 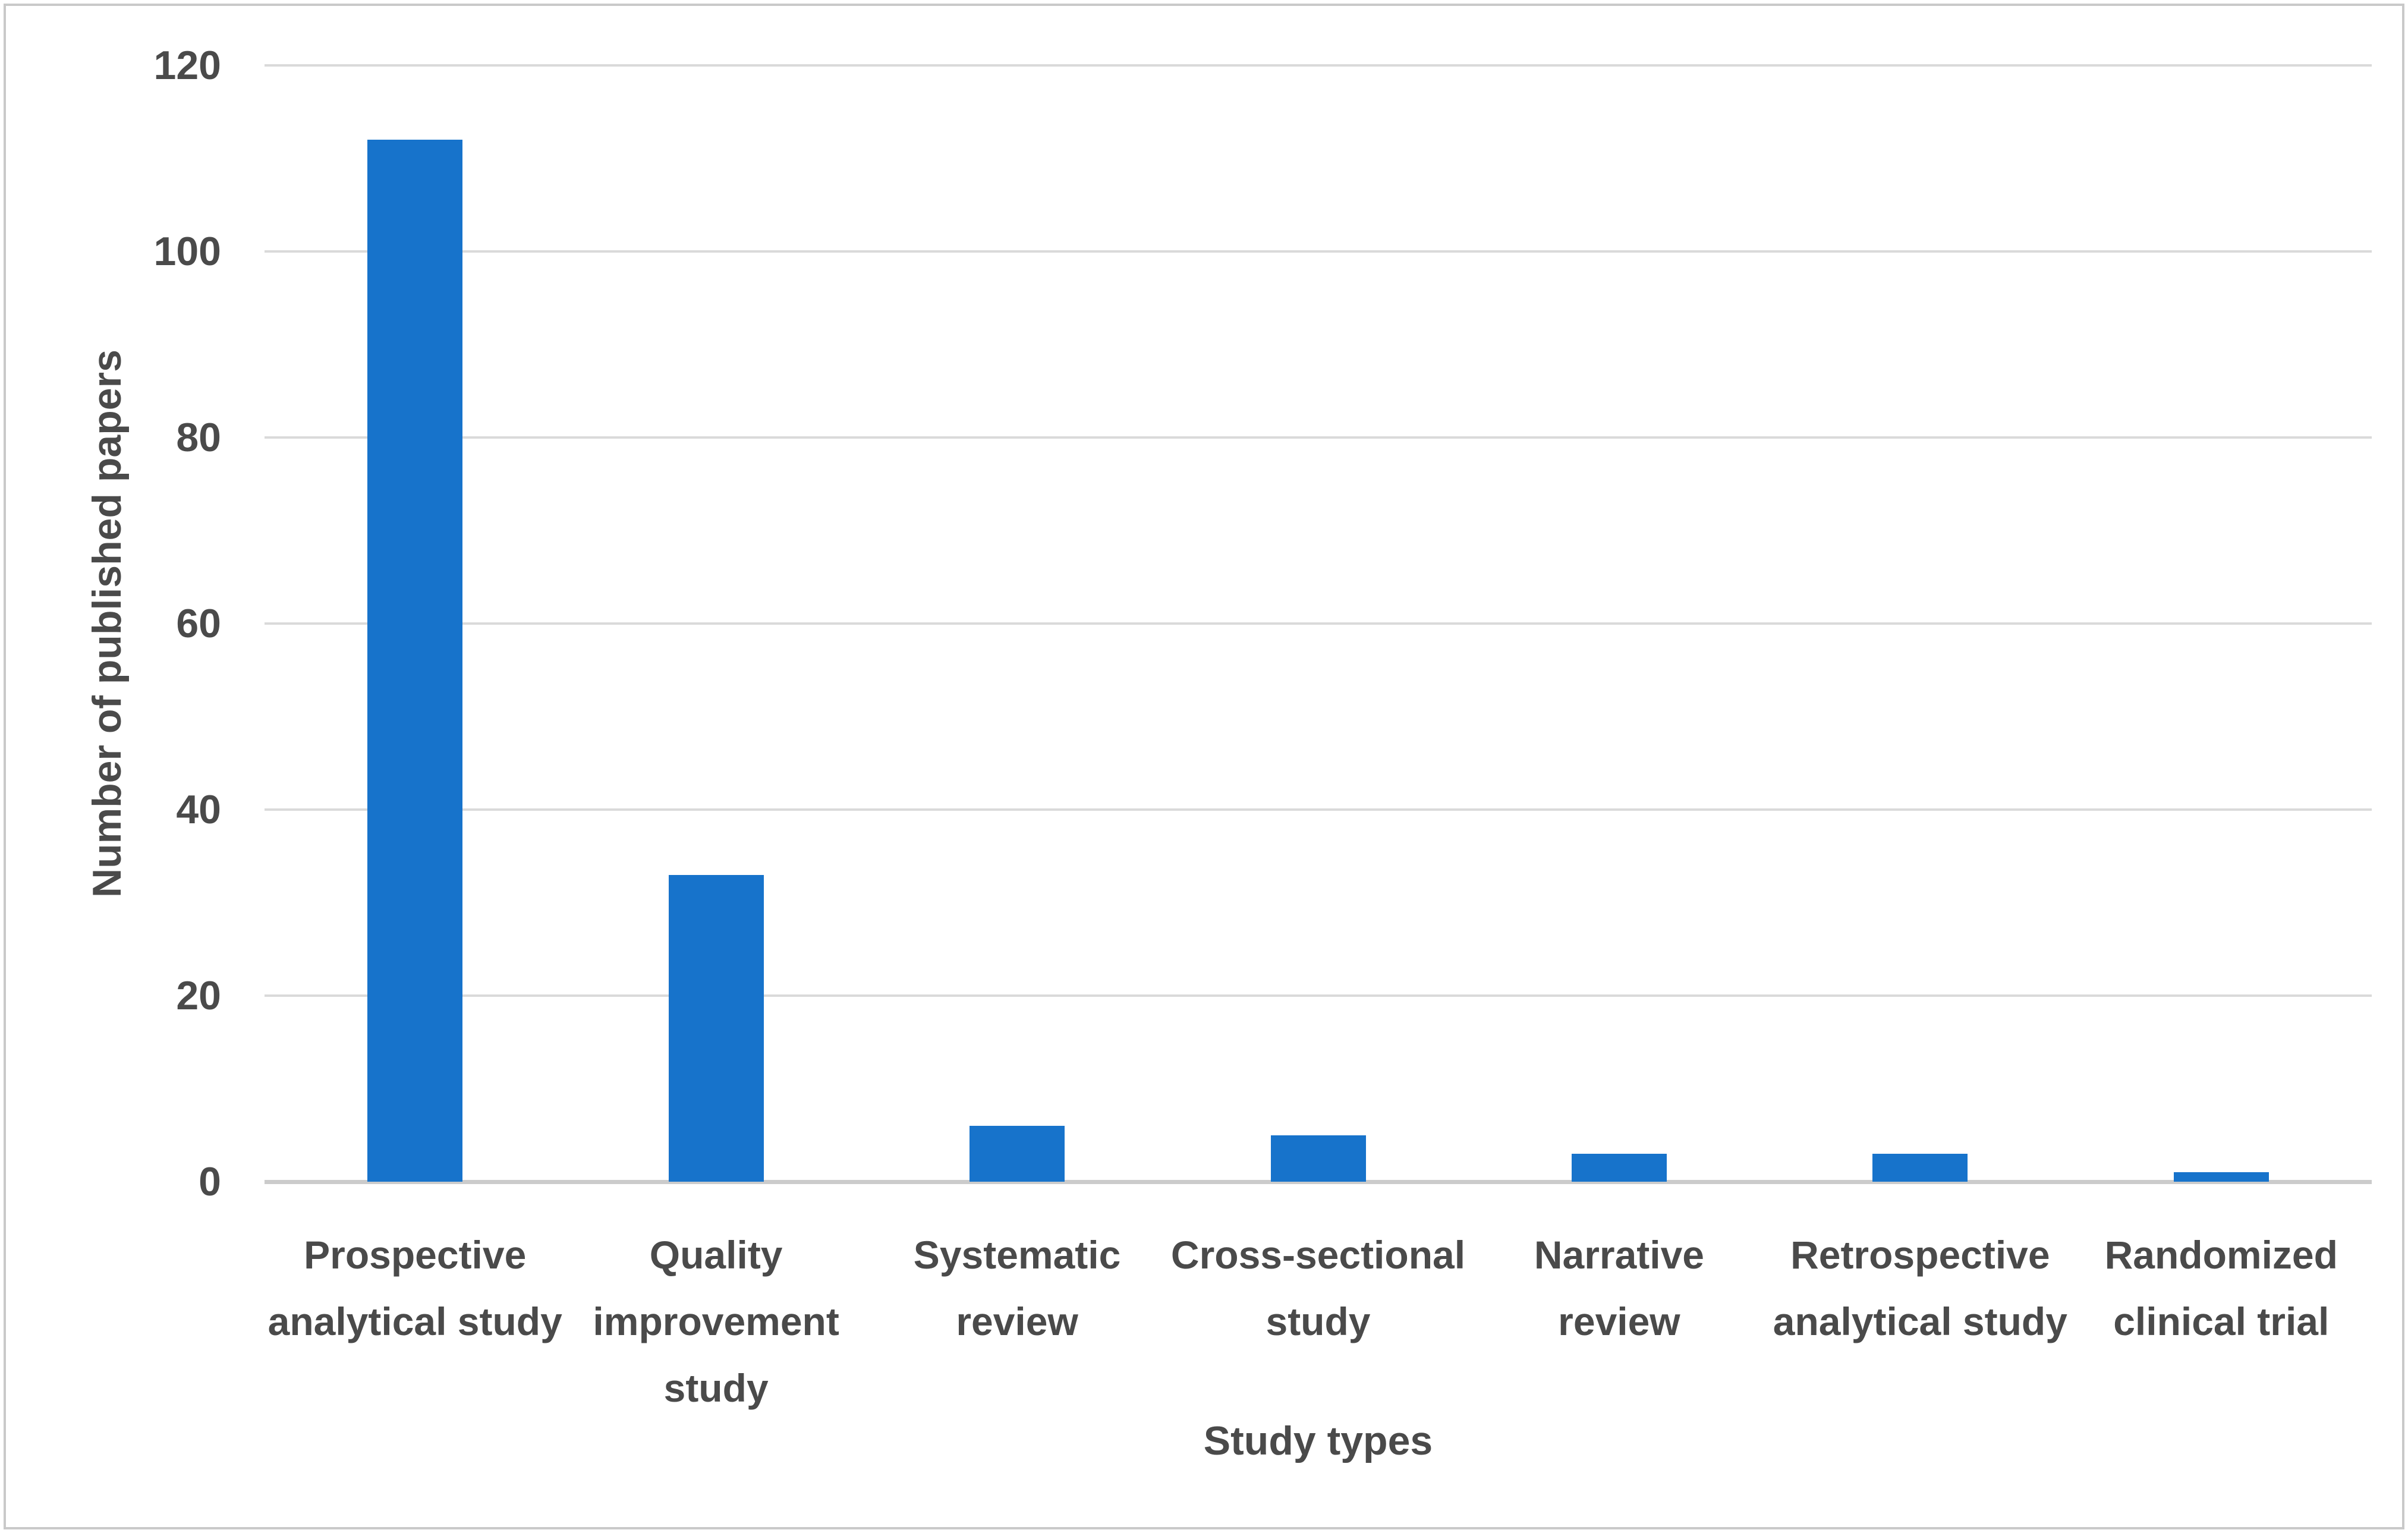 What do you see at coordinates (1017, 1289) in the screenshot?
I see `x-label-systematic-review: Systematic review` at bounding box center [1017, 1289].